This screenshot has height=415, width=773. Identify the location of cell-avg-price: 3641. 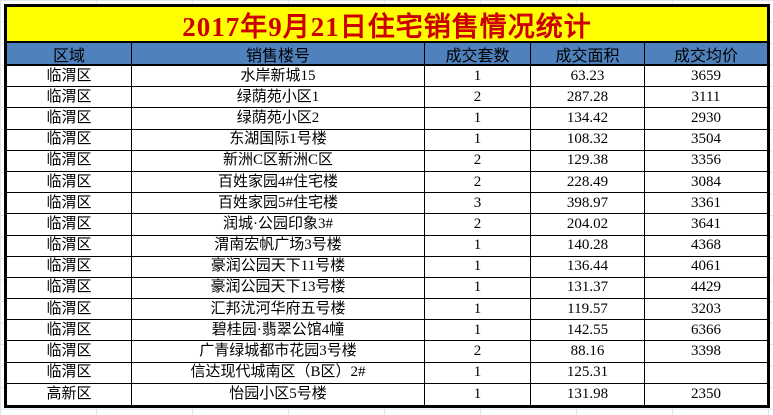
(706, 223).